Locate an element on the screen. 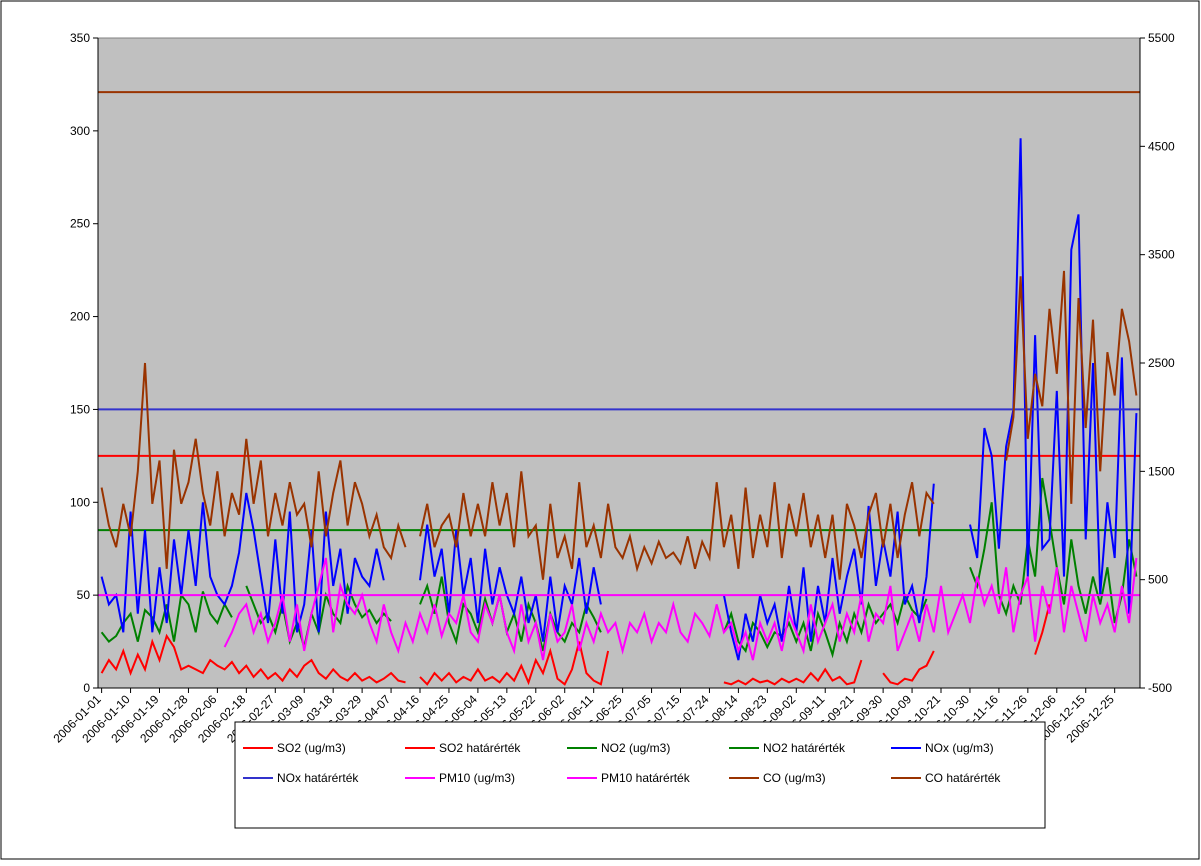 The image size is (1201, 866). y2-tick-label: 4500 is located at coordinates (1161, 146).